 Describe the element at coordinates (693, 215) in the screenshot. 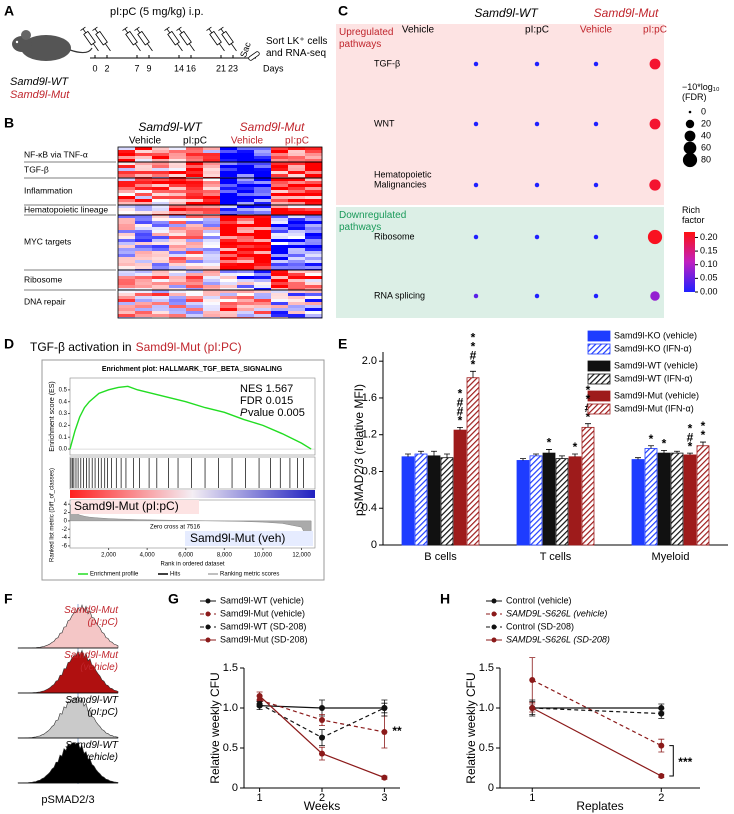

I see `color-legend-title: Rich factor` at that location.